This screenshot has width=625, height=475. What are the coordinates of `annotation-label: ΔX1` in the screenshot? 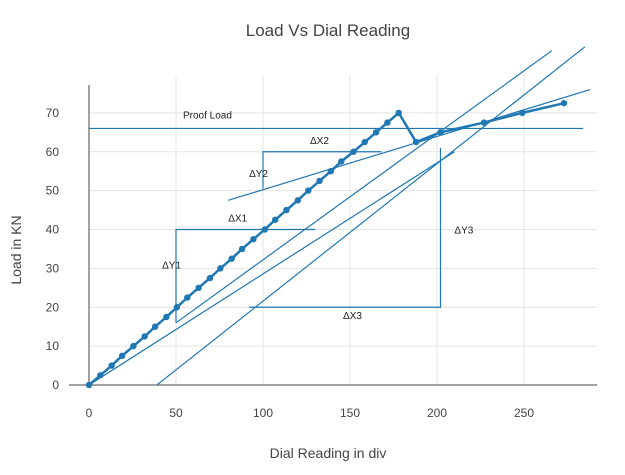 It's located at (237, 219).